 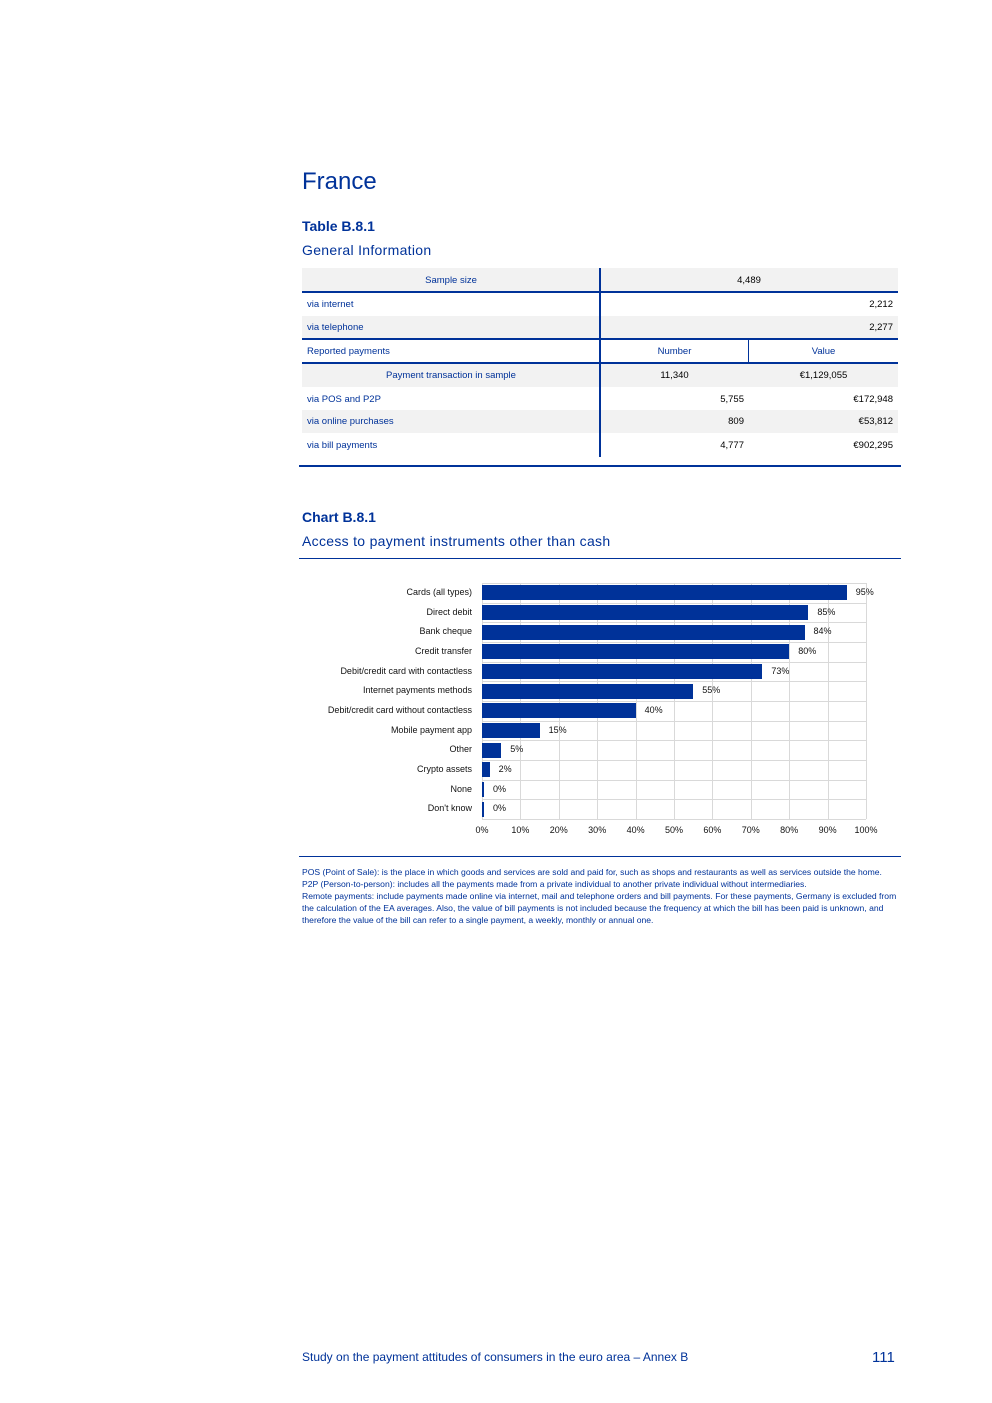 What do you see at coordinates (674, 830) in the screenshot?
I see `x-tick-label: 50%` at bounding box center [674, 830].